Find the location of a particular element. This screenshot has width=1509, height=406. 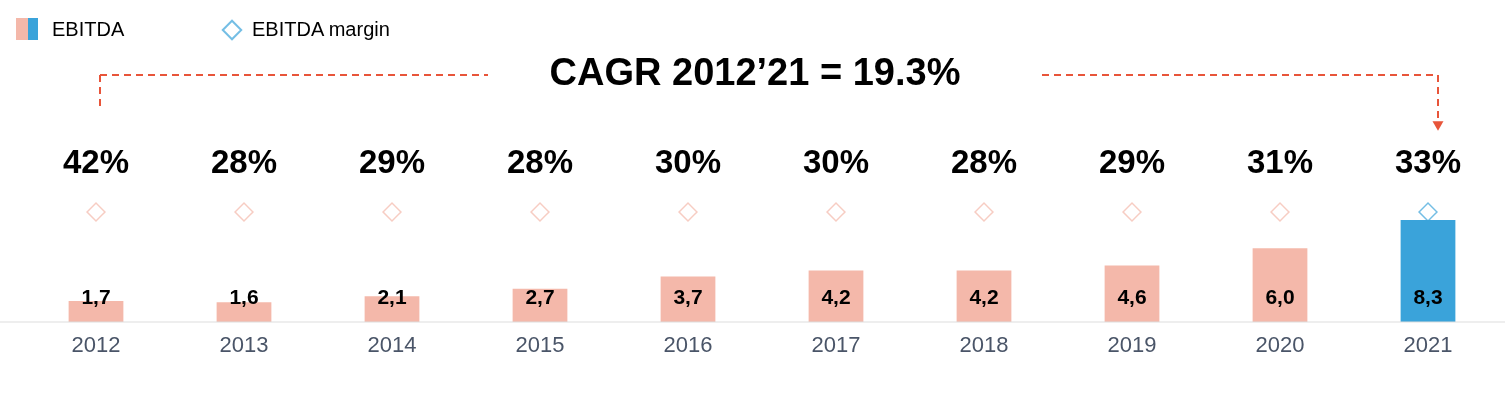

data-label: 6,0 is located at coordinates (1280, 296).